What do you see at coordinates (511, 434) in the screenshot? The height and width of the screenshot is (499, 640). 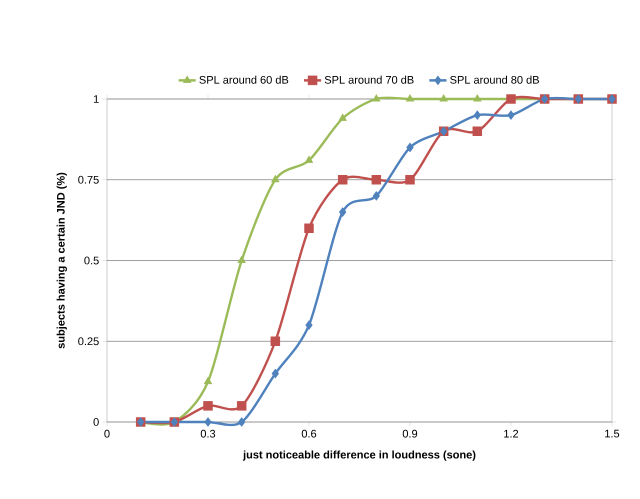 I see `x-tick-label: 1.2` at bounding box center [511, 434].